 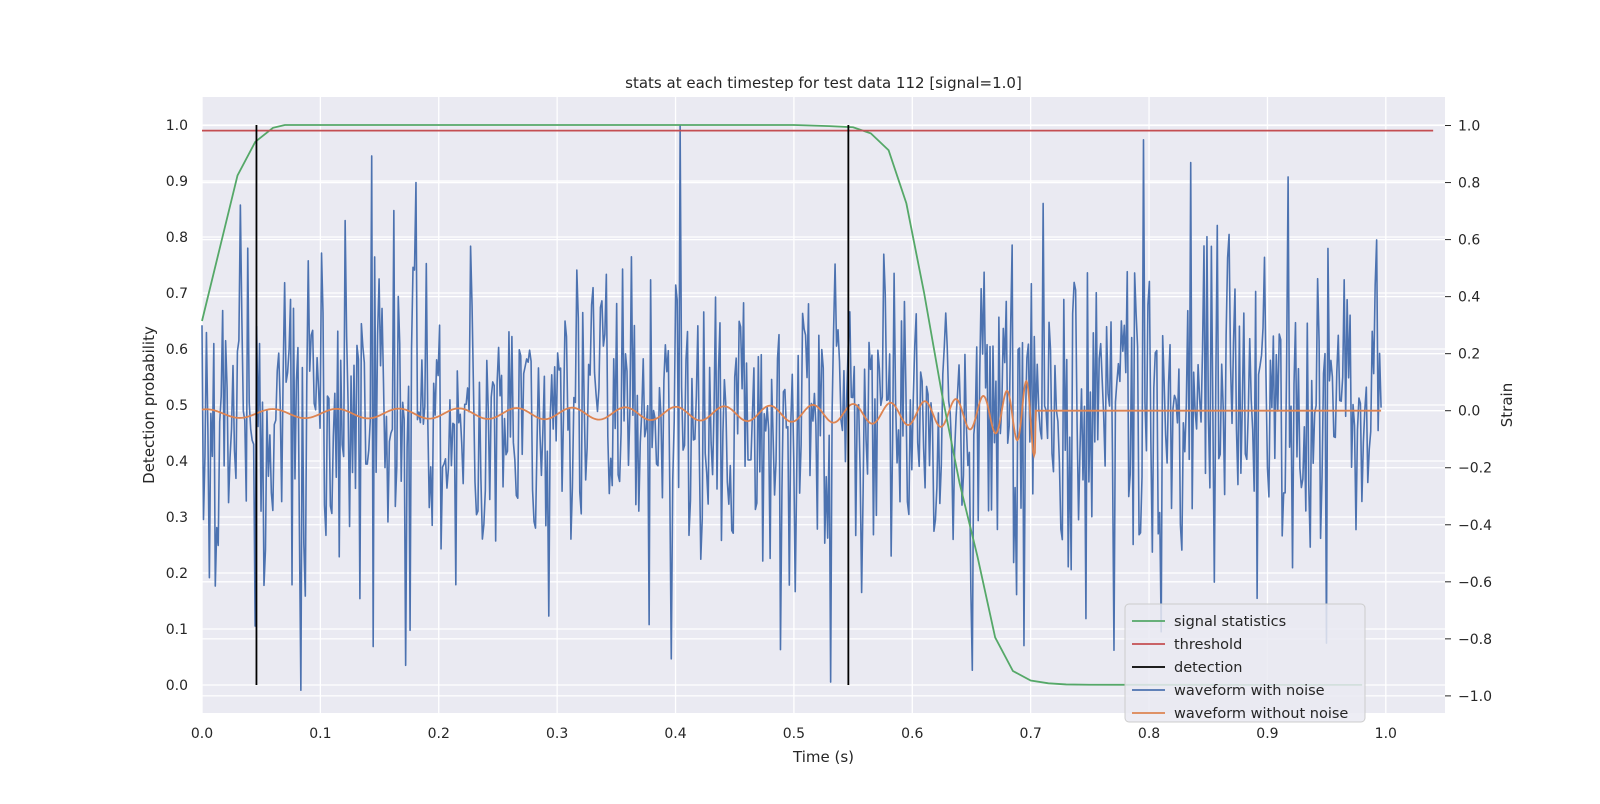 What do you see at coordinates (557, 734) in the screenshot?
I see `x-tick-label: 0.3` at bounding box center [557, 734].